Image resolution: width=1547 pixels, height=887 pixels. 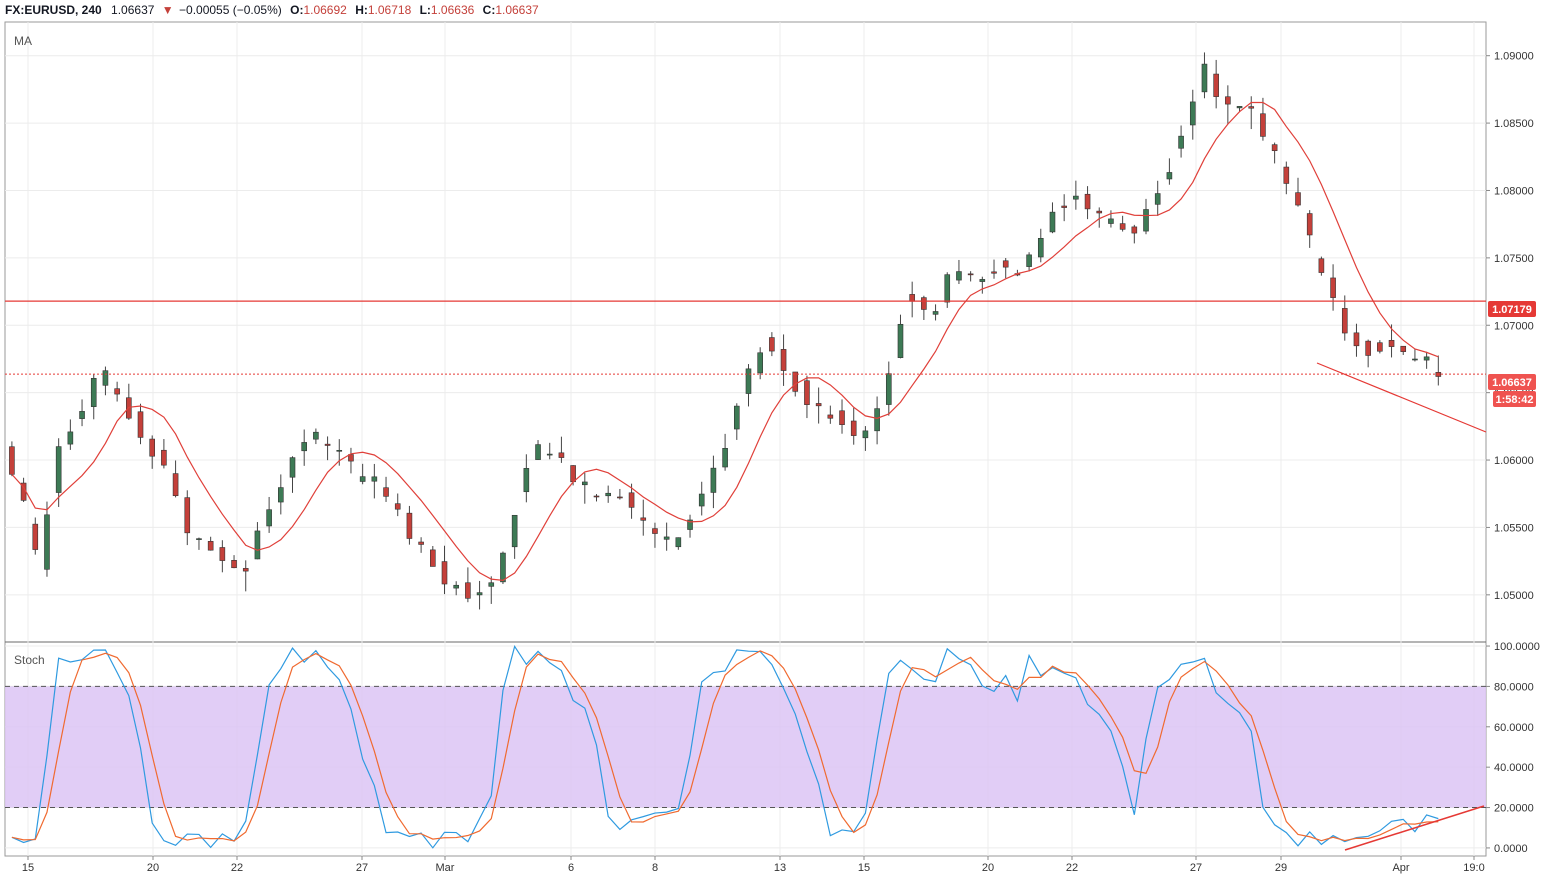 What do you see at coordinates (988, 868) in the screenshot?
I see `time-tick-label: 20` at bounding box center [988, 868].